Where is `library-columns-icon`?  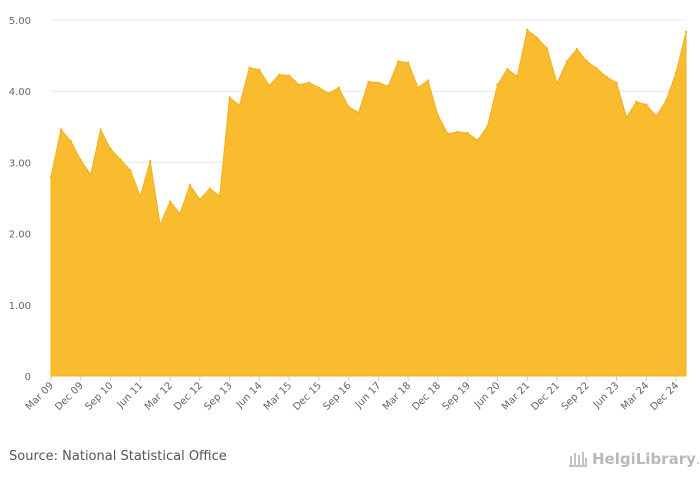
library-columns-icon is located at coordinates (578, 459).